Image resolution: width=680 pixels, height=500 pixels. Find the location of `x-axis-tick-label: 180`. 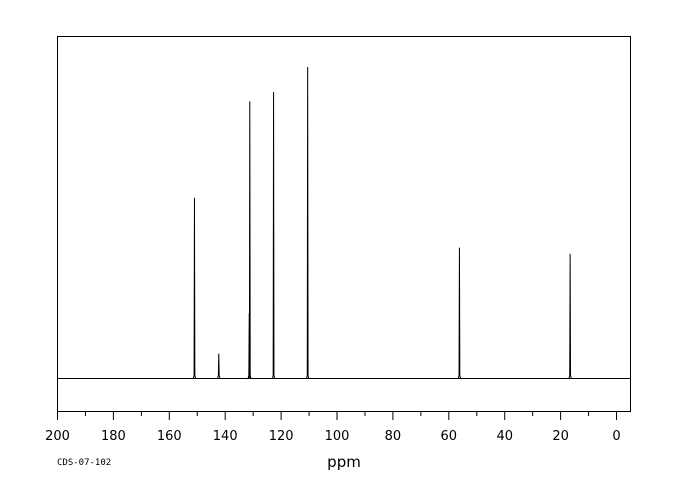

x-axis-tick-label: 180 is located at coordinates (113, 436).